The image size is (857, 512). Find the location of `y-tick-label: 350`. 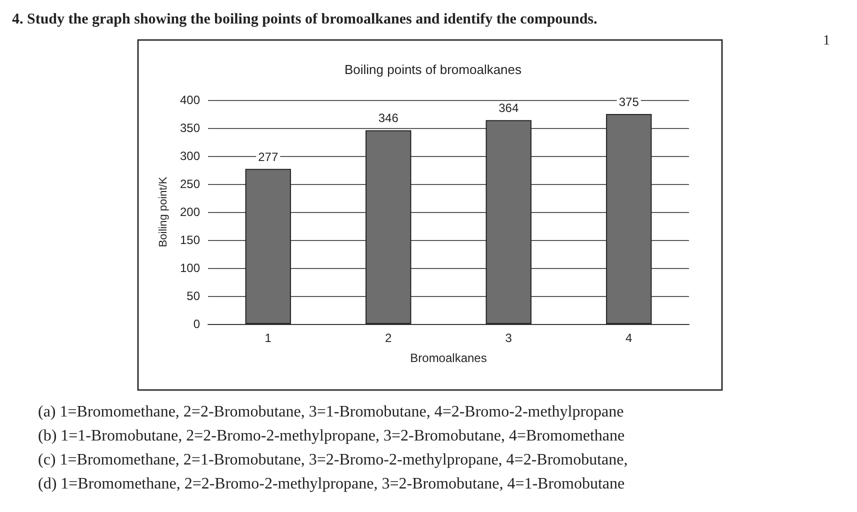

y-tick-label: 350 is located at coordinates (190, 128).